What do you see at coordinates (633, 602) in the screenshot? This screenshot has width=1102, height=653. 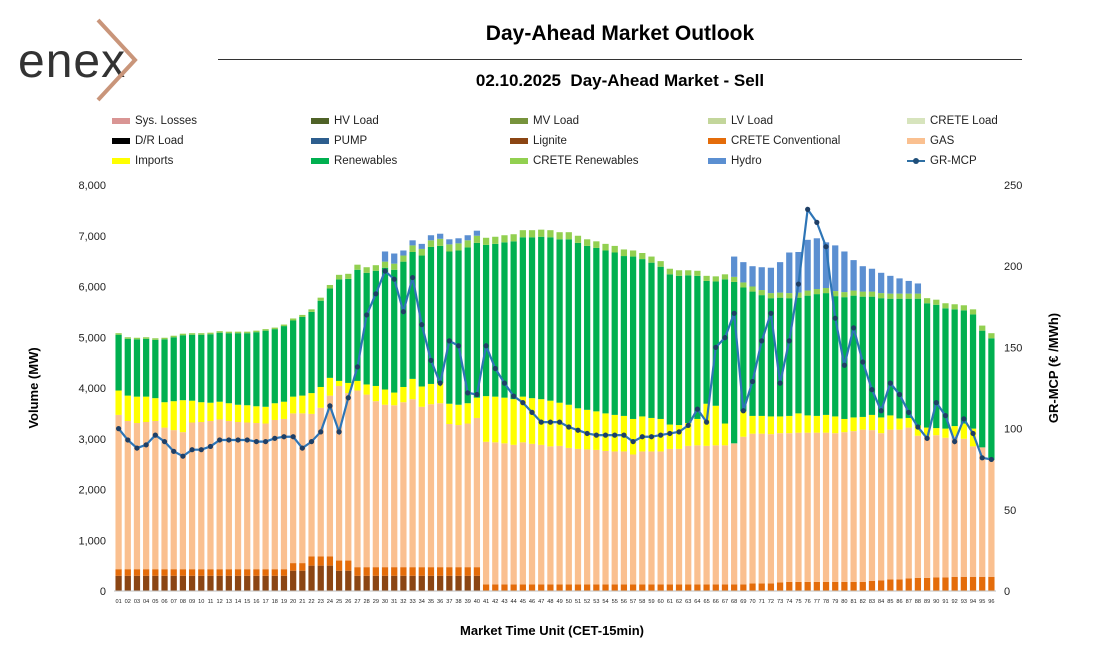 I see `x-tick-label: 57` at bounding box center [633, 602].